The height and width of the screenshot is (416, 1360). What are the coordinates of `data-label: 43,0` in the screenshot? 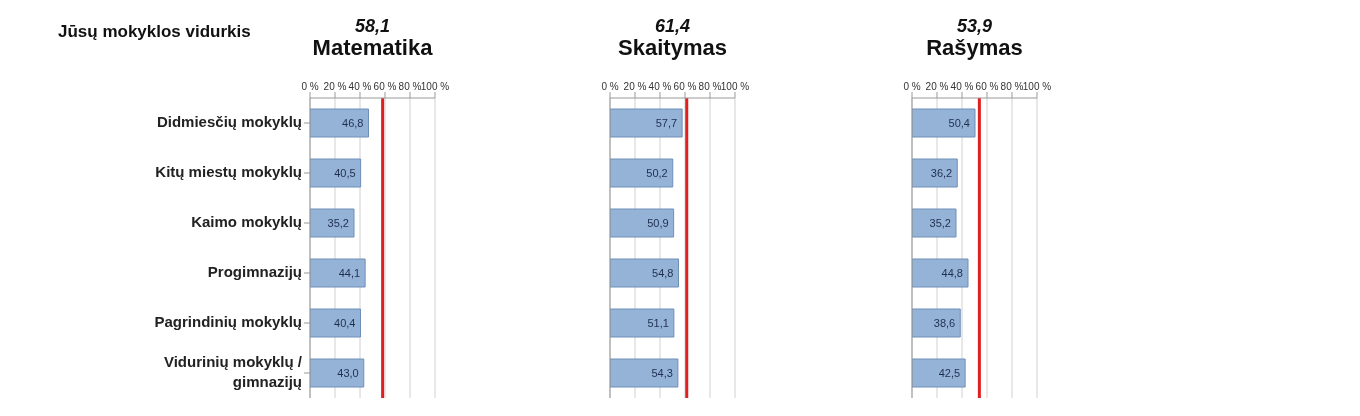 It's located at (348, 372).